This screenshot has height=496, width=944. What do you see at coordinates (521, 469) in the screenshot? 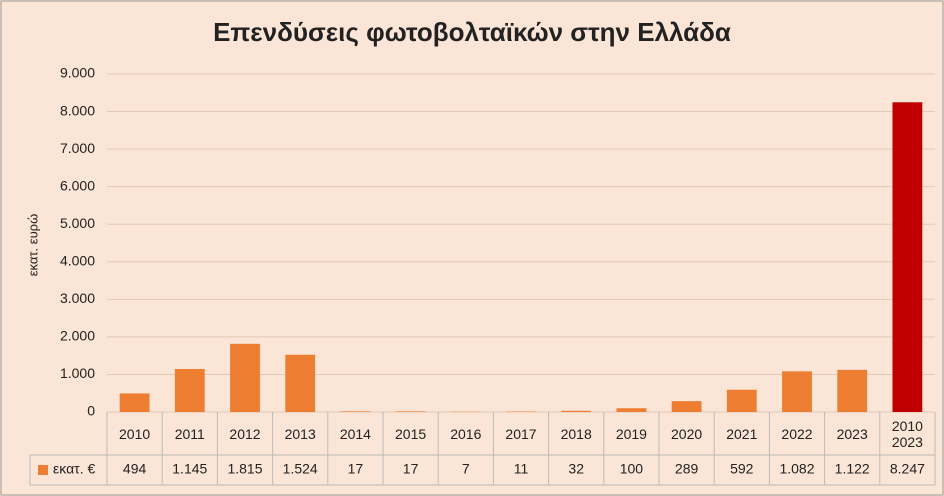
I see `data-label: 11` at bounding box center [521, 469].